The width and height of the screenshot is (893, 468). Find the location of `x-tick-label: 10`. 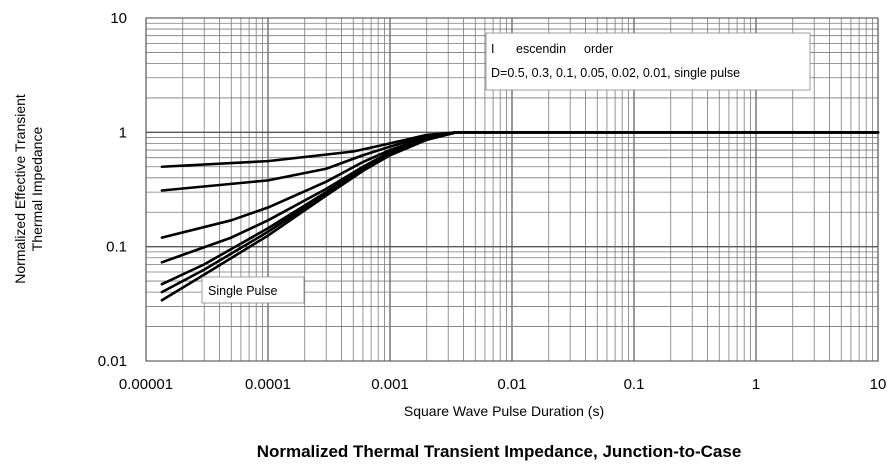

x-tick-label: 10 is located at coordinates (878, 384).